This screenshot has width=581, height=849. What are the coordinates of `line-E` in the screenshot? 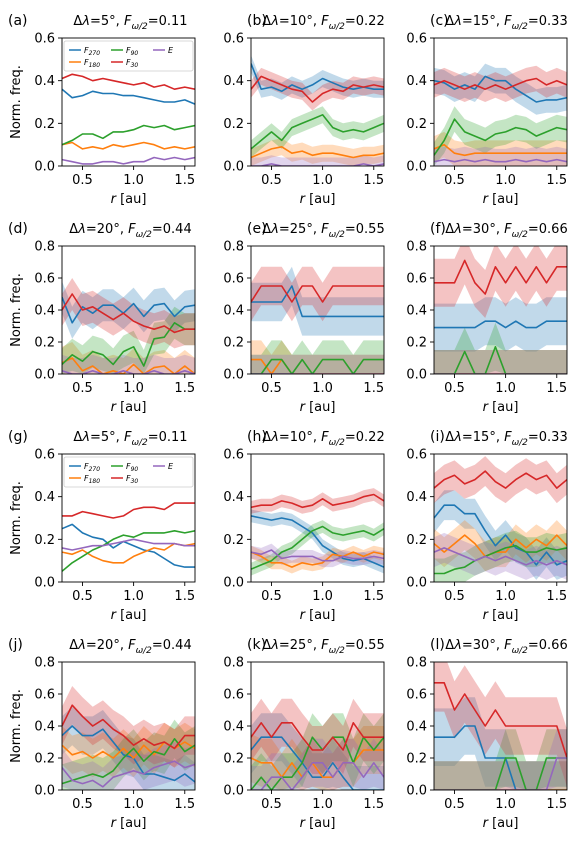 It's located at (128, 544).